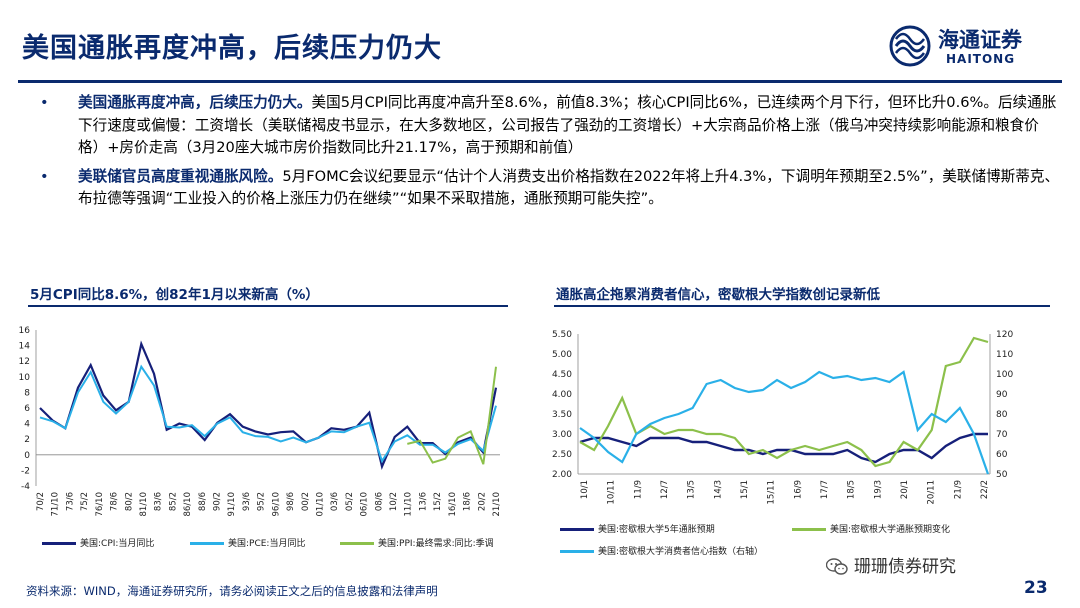  Describe the element at coordinates (306, 501) in the screenshot. I see `x-tick-label: 00/2` at that location.